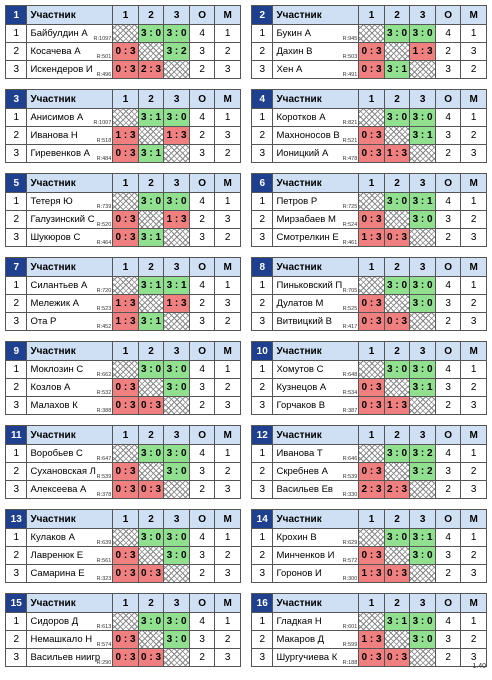 The width and height of the screenshot is (492, 680). I want to click on row-number: 3, so click(262, 405).